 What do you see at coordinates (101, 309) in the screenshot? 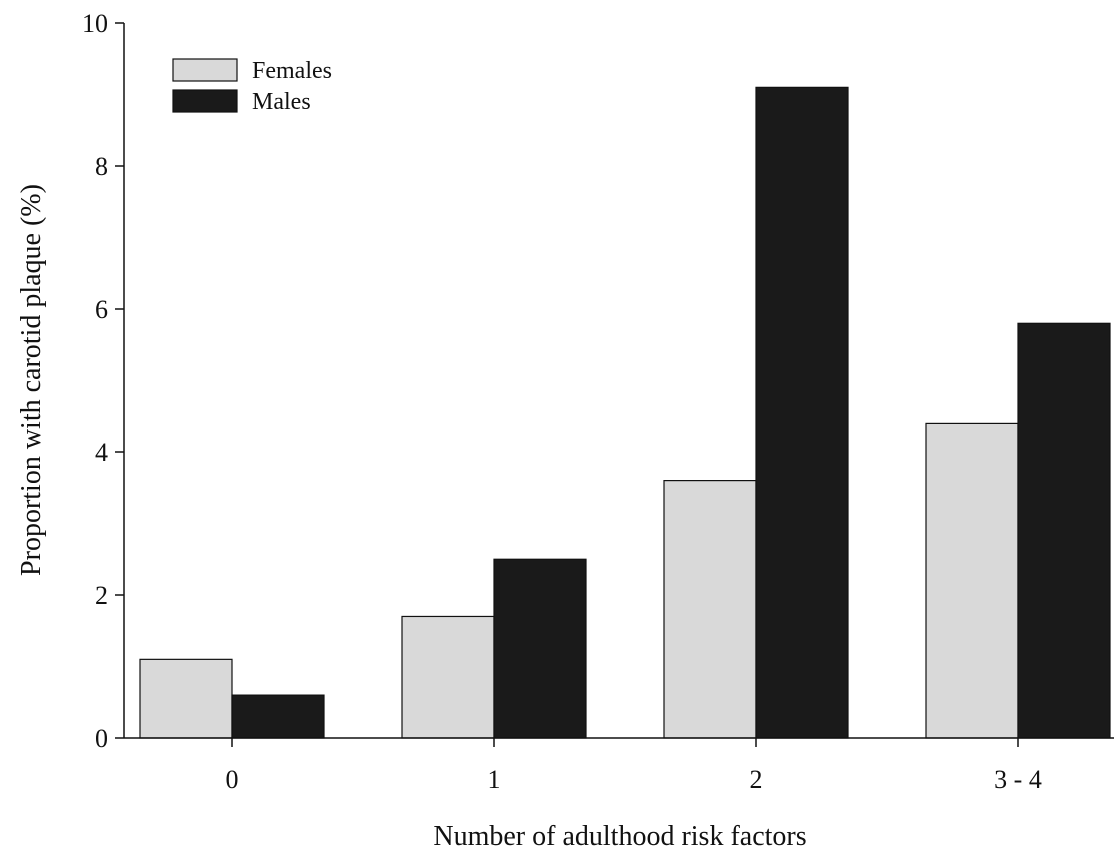
I see `y-tick-label: 6` at bounding box center [101, 309].